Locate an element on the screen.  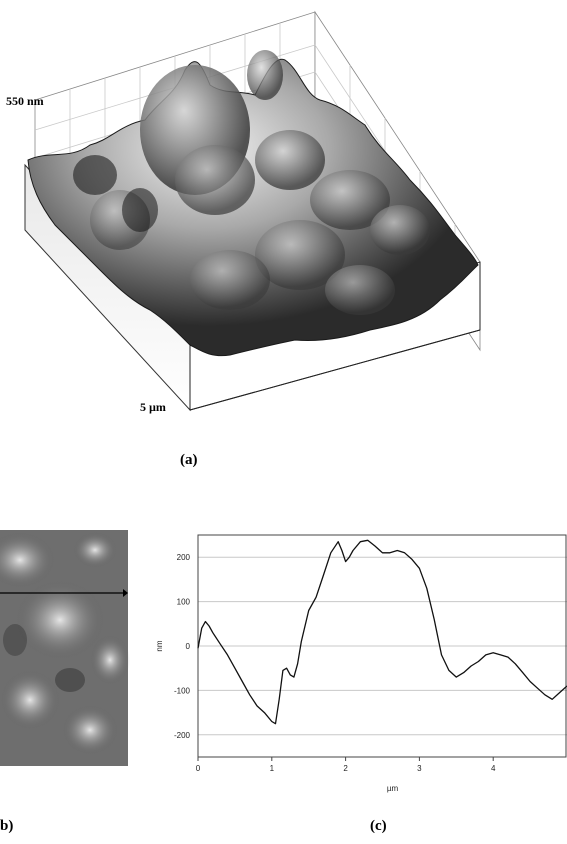
afm-2d-map-panel: b) is located at coordinates (70, 682).